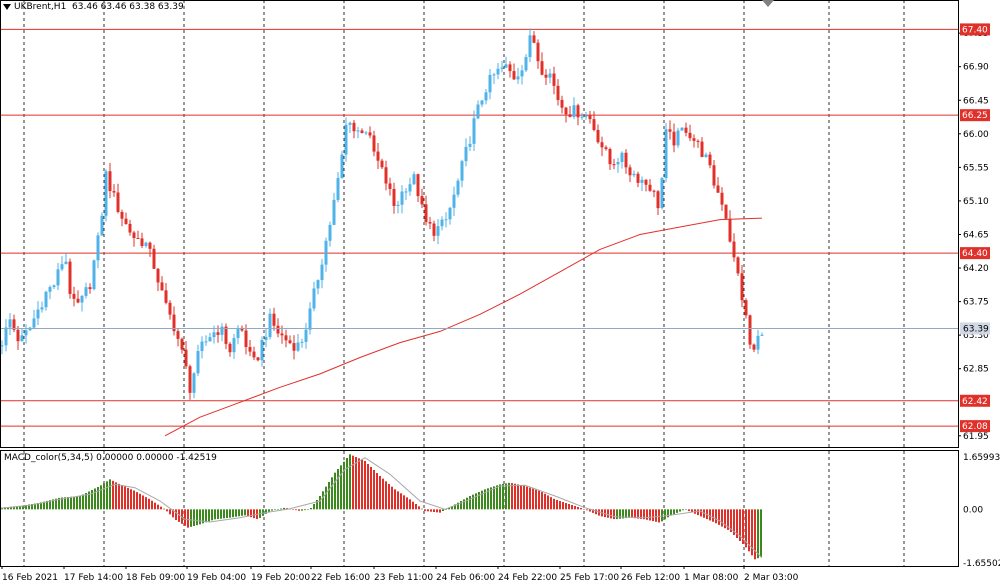 The width and height of the screenshot is (1000, 587). I want to click on scroll-marker, so click(768, 3).